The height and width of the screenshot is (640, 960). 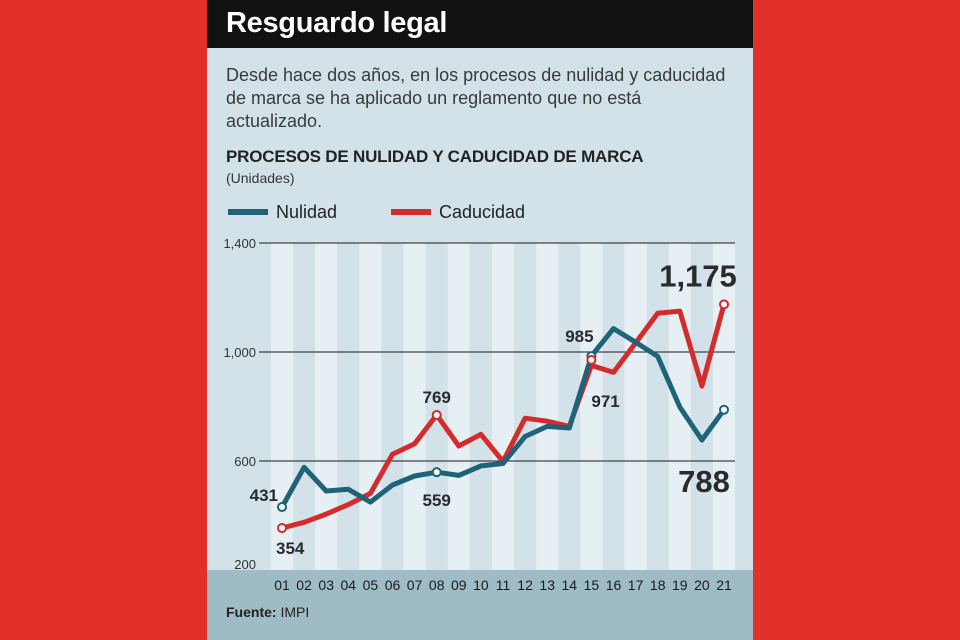 I want to click on x-tick-label: 09, so click(x=459, y=585).